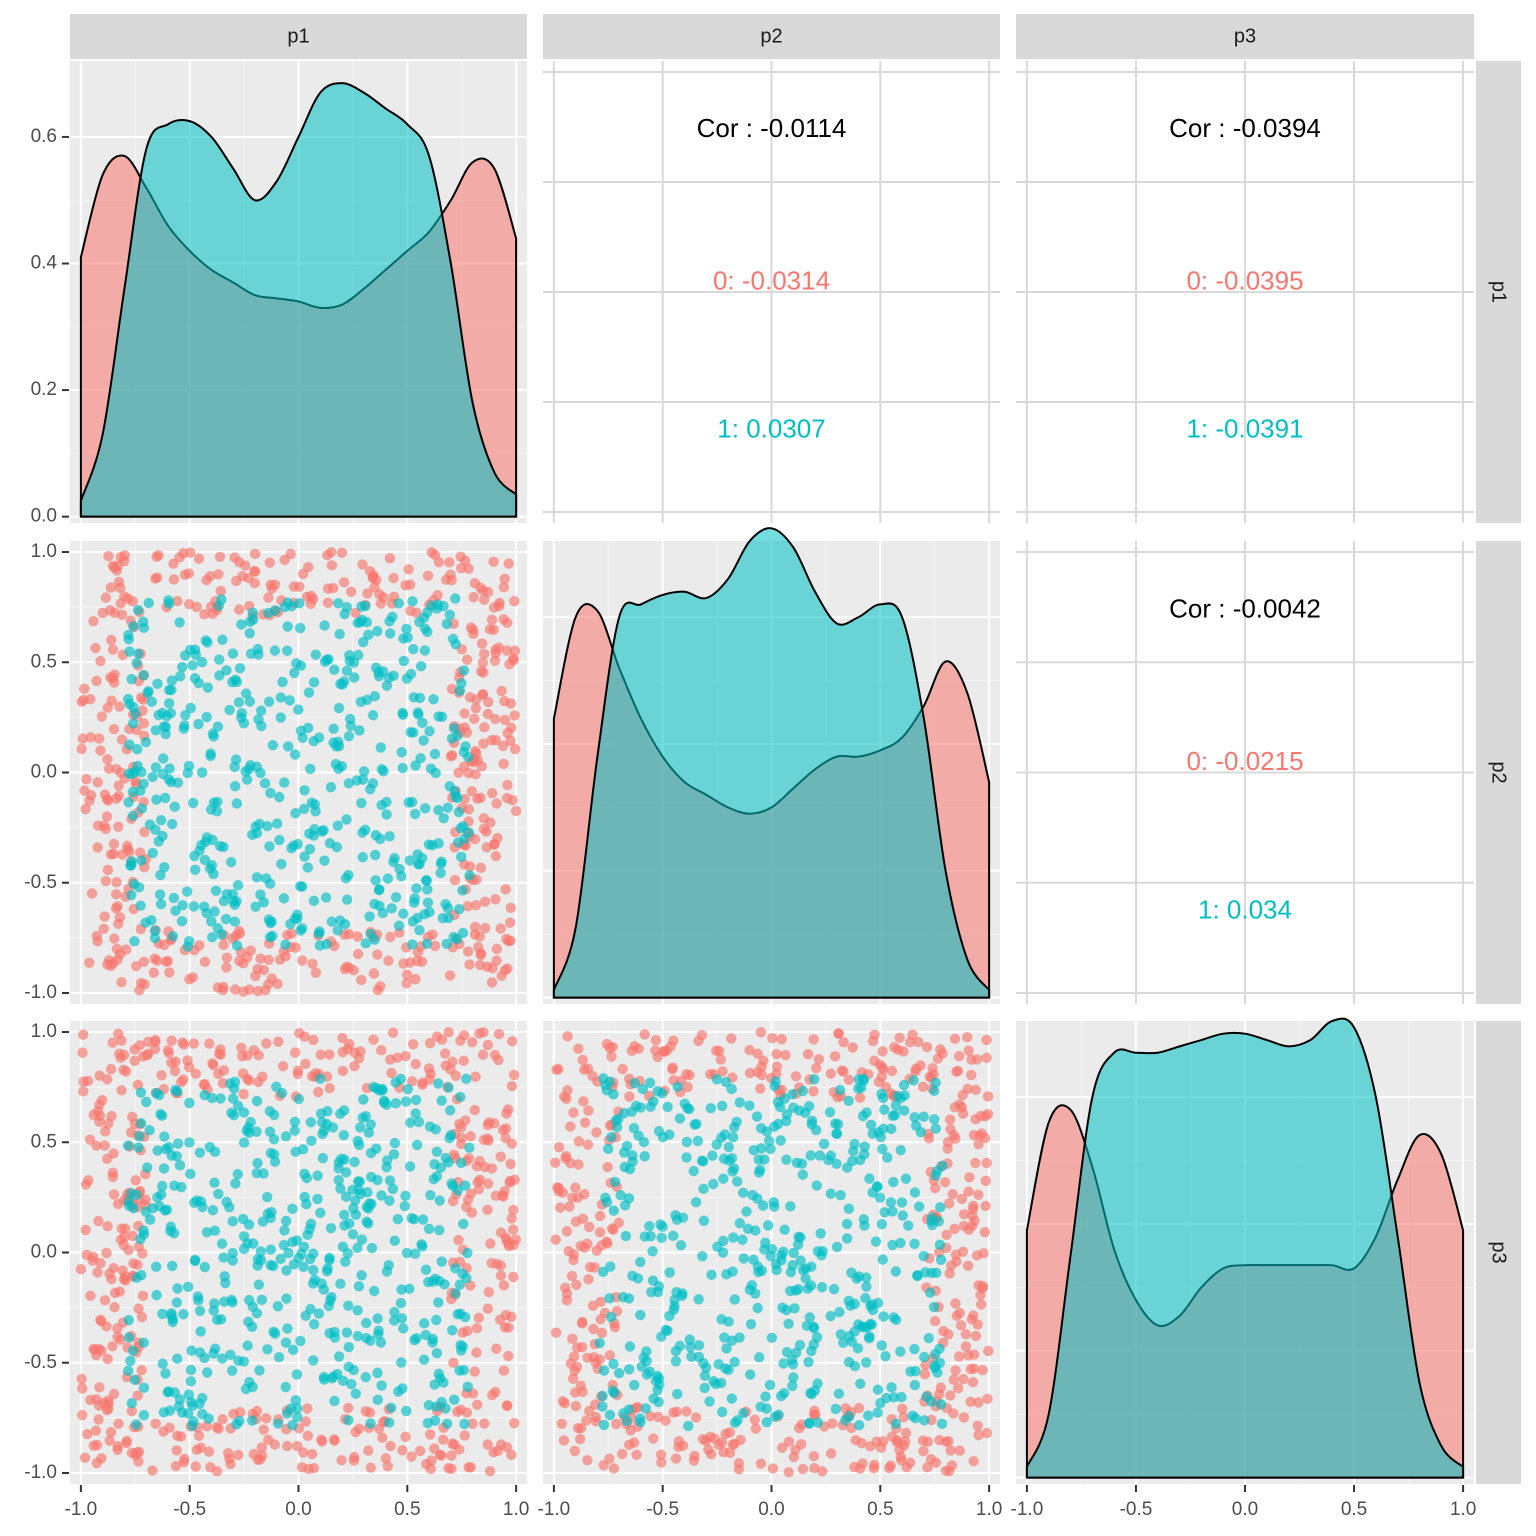 The height and width of the screenshot is (1536, 1536). What do you see at coordinates (298, 36) in the screenshot?
I see `strip-top-p1` at bounding box center [298, 36].